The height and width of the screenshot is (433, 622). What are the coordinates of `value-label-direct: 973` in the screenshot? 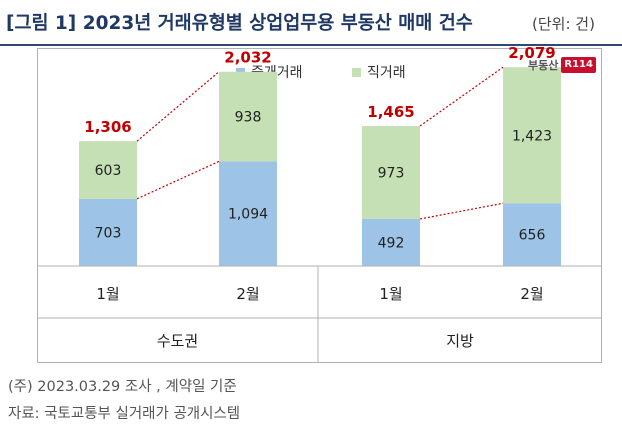 It's located at (391, 173).